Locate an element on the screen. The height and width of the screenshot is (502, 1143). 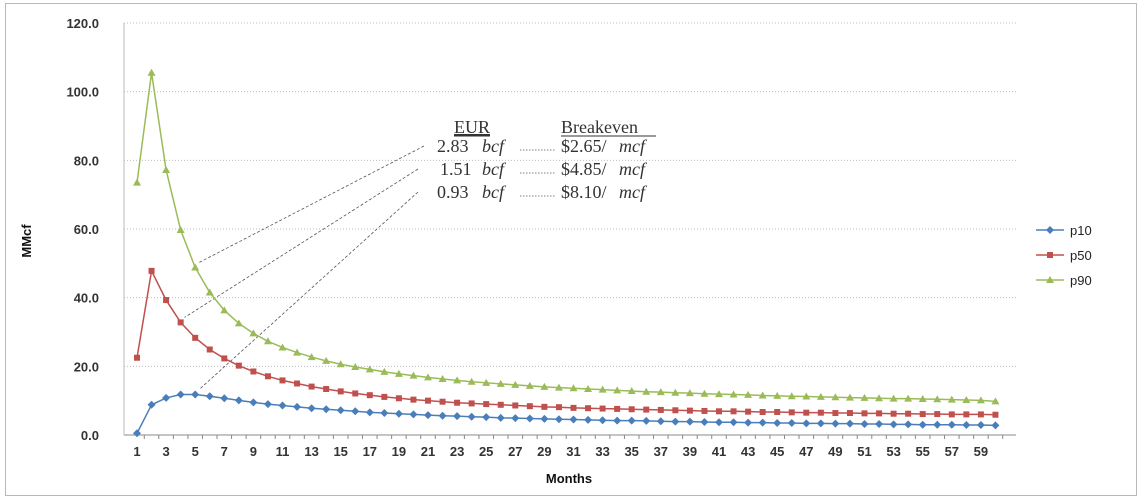
legend-label: p10 is located at coordinates (1081, 230).